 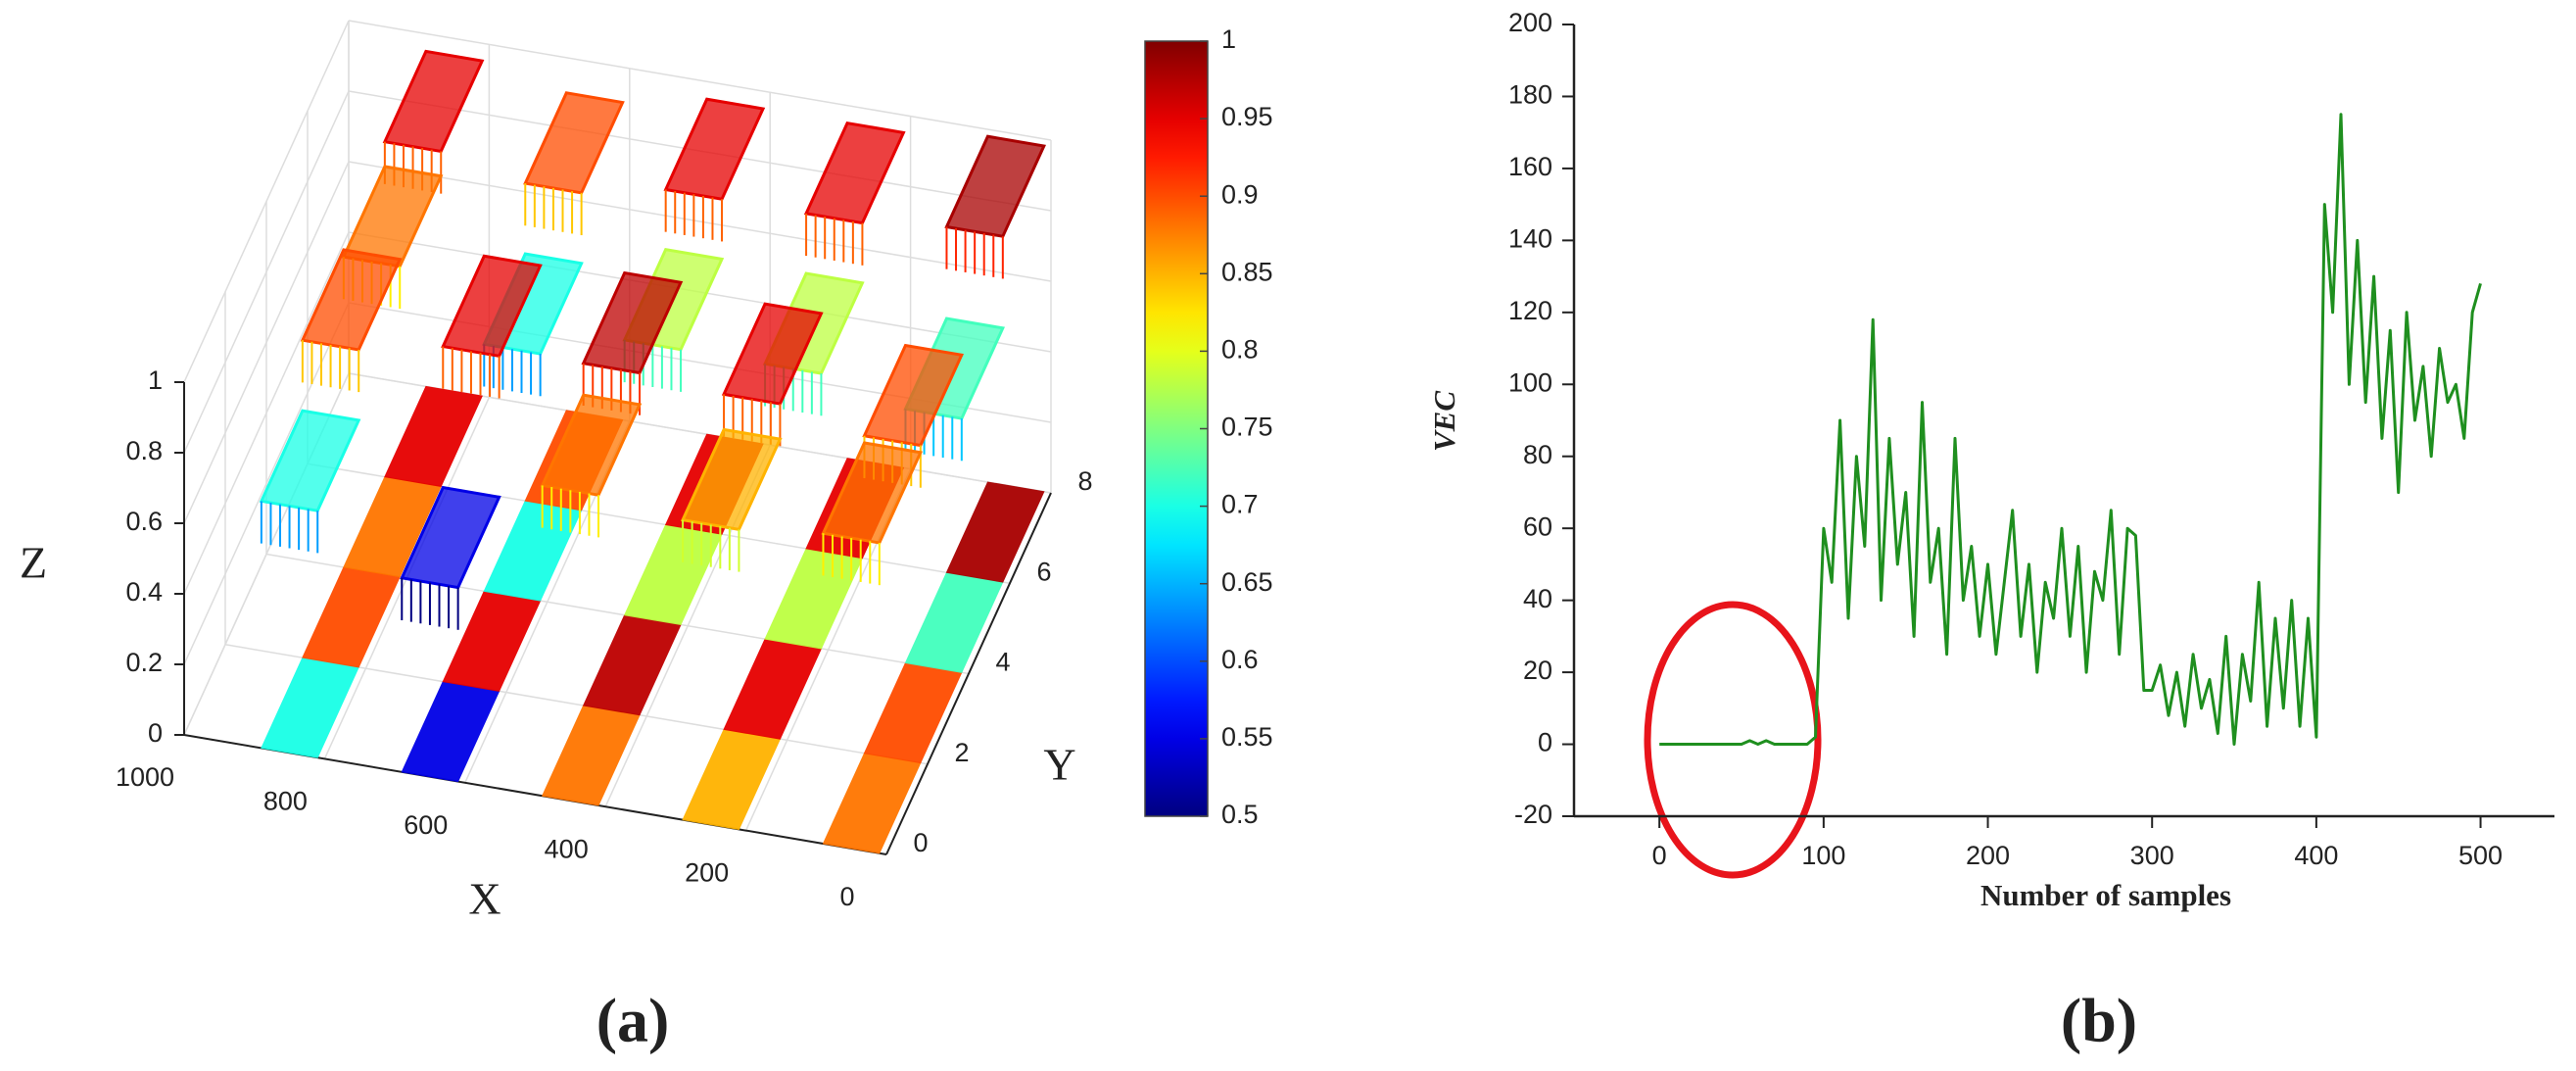 What do you see at coordinates (1530, 95) in the screenshot?
I see `y-tick-label: 180` at bounding box center [1530, 95].